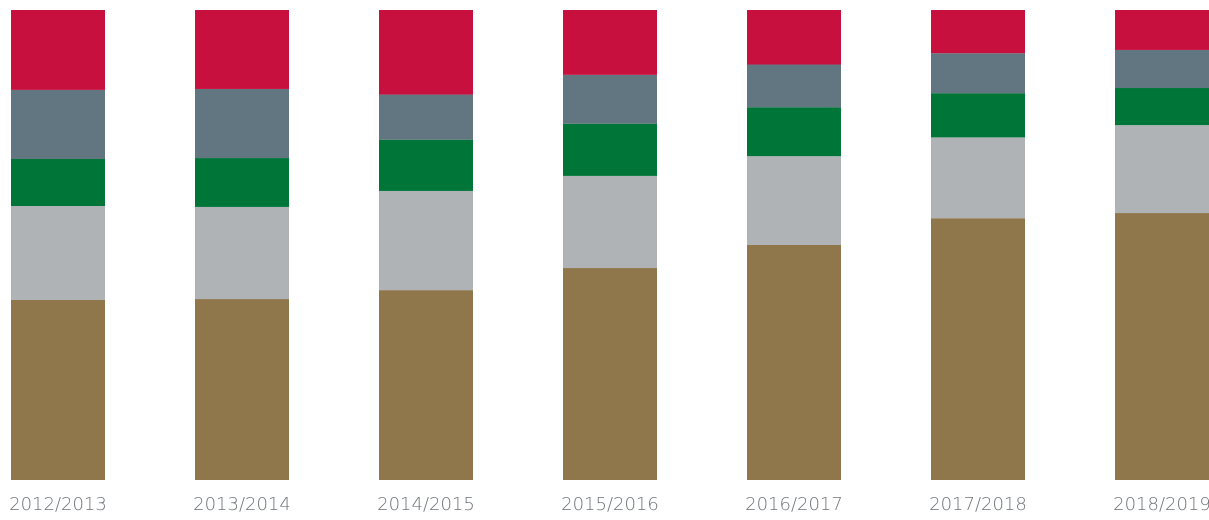  What do you see at coordinates (794, 504) in the screenshot?
I see `x-tick-label: 2016/2017` at bounding box center [794, 504].